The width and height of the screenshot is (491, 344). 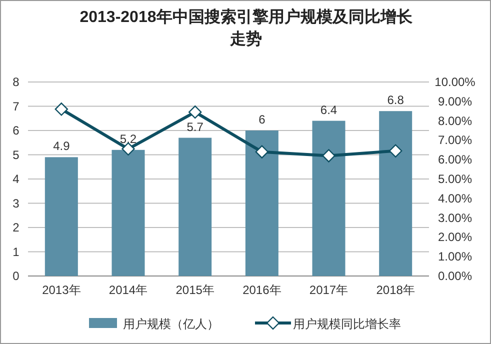 I want to click on y-tick-label: 2, so click(x=16, y=227).